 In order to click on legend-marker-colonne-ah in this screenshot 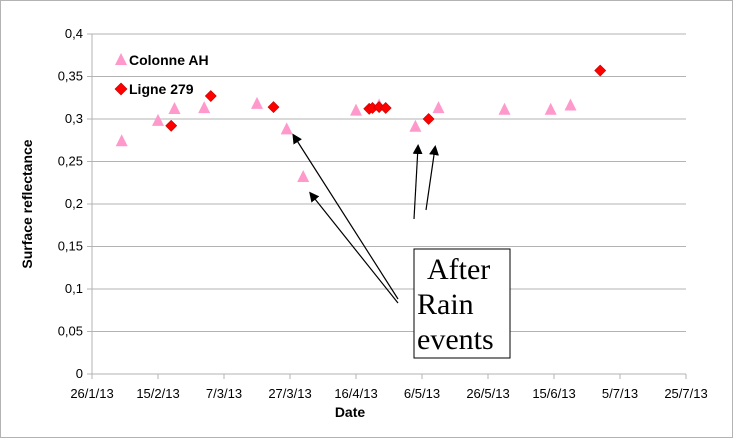, I will do `click(121, 59)`.